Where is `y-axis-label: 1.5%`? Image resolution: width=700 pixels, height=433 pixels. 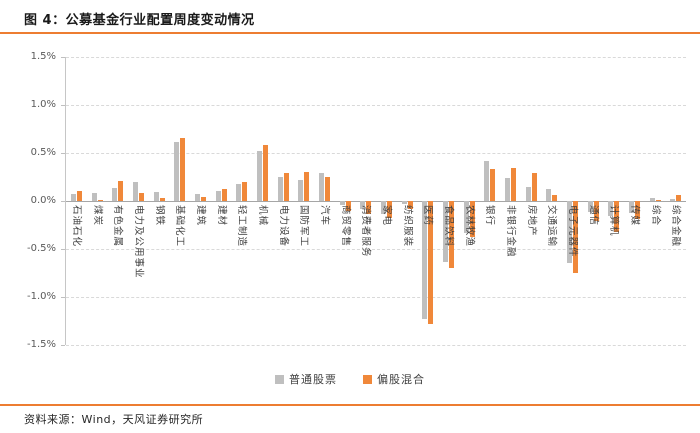
y-axis-label: 1.5% is located at coordinates (43, 56).